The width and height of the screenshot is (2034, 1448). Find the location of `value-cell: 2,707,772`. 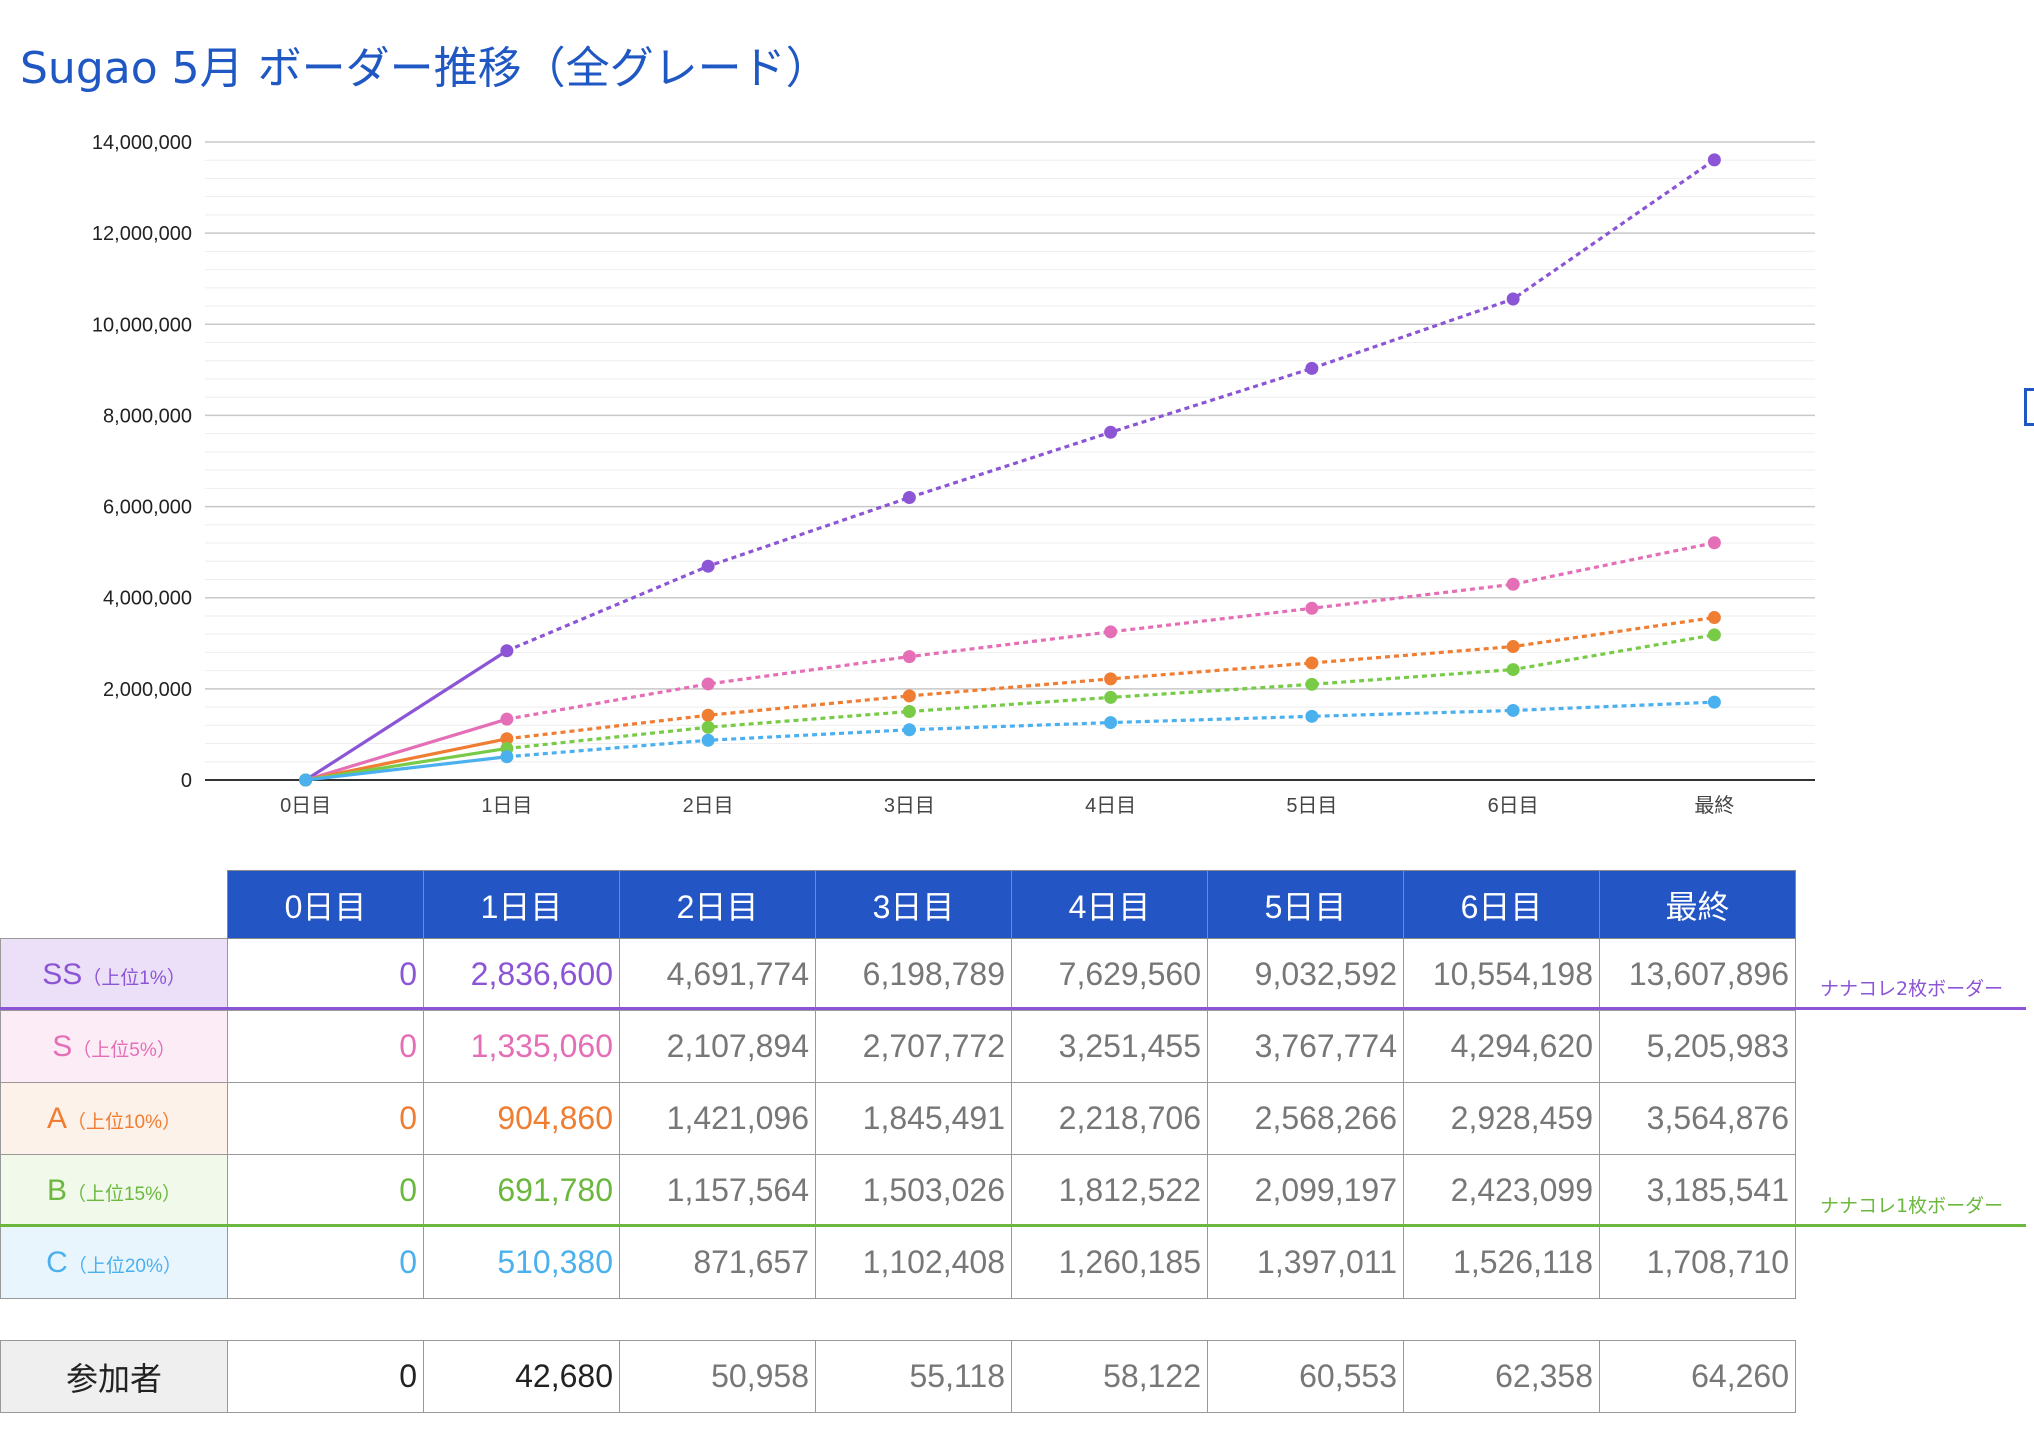

value-cell: 2,707,772 is located at coordinates (913, 1046).